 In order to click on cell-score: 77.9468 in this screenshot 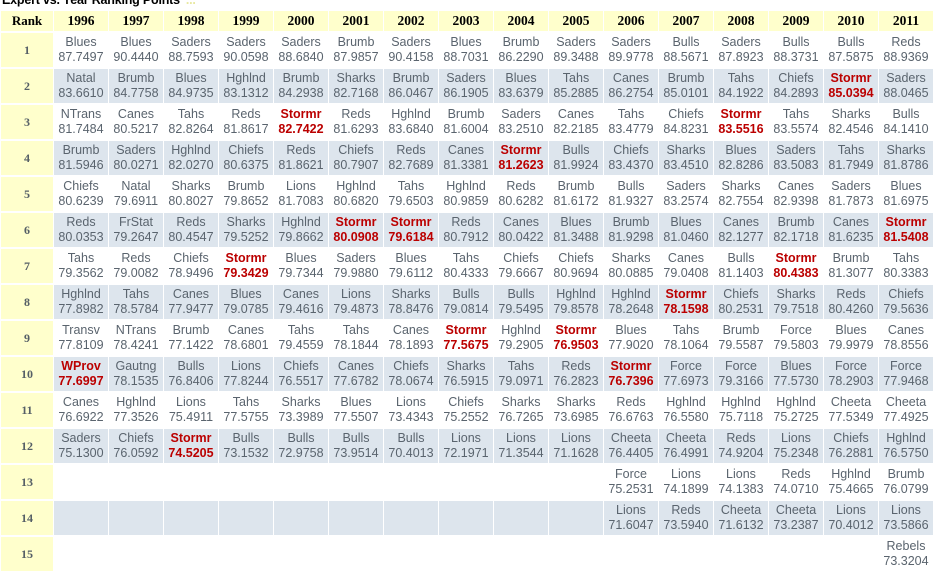, I will do `click(906, 381)`.